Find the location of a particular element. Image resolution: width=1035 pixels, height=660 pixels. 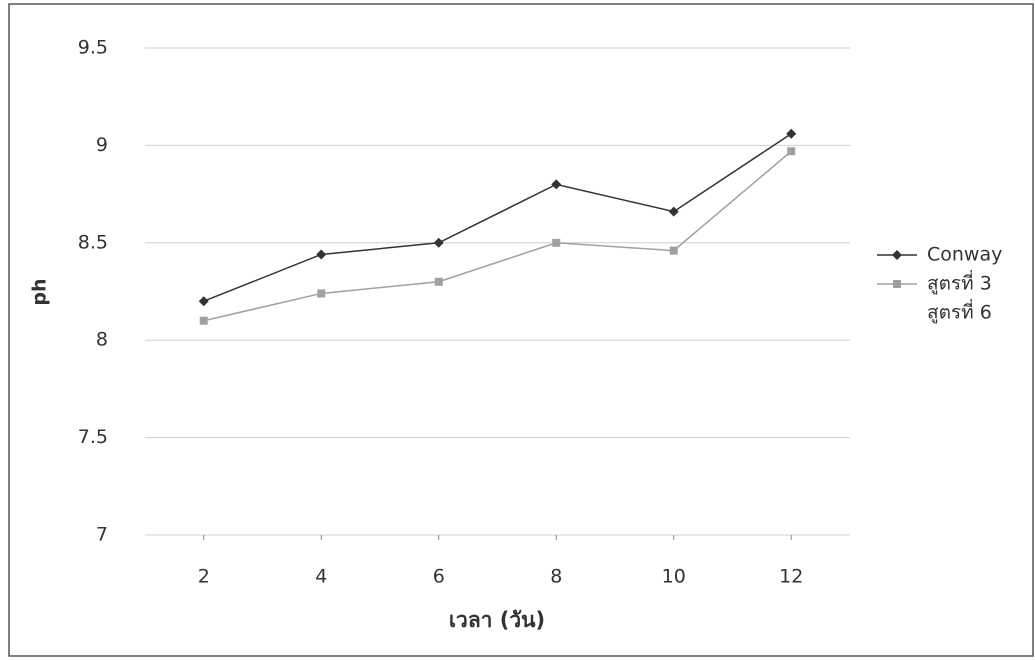

x-tick-label: 10 is located at coordinates (674, 577).